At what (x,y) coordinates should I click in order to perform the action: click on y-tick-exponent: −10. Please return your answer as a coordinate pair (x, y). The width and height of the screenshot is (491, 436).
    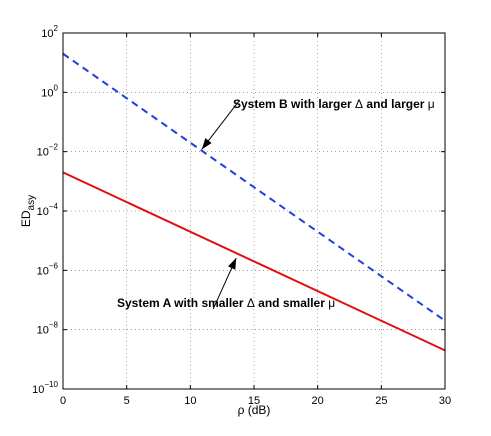
    Looking at the image, I should click on (51, 384).